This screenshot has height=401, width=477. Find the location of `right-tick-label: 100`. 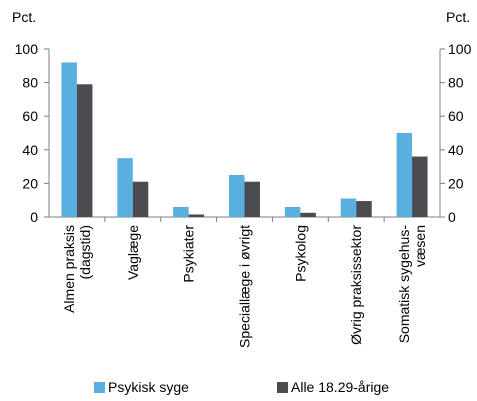

right-tick-label: 100 is located at coordinates (460, 49).